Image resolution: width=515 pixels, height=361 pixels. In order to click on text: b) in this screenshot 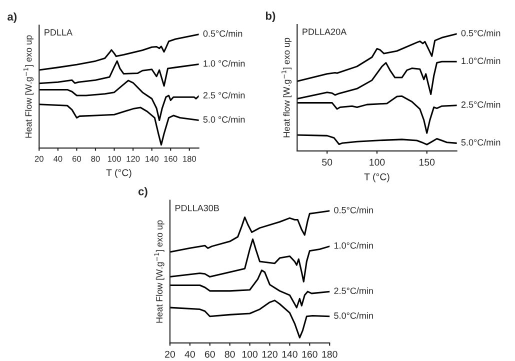, I will do `click(271, 17)`.